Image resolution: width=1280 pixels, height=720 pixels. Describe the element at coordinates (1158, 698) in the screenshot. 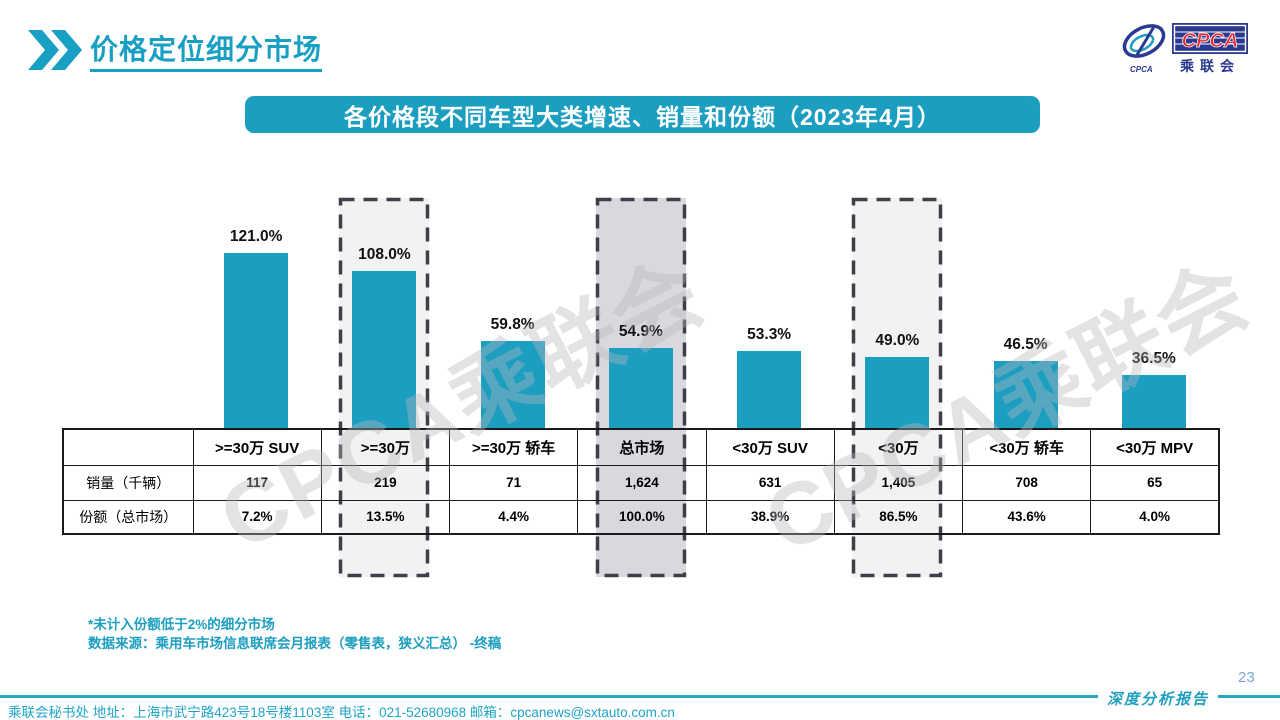

I see `report-series-label: 深度分析报告` at that location.